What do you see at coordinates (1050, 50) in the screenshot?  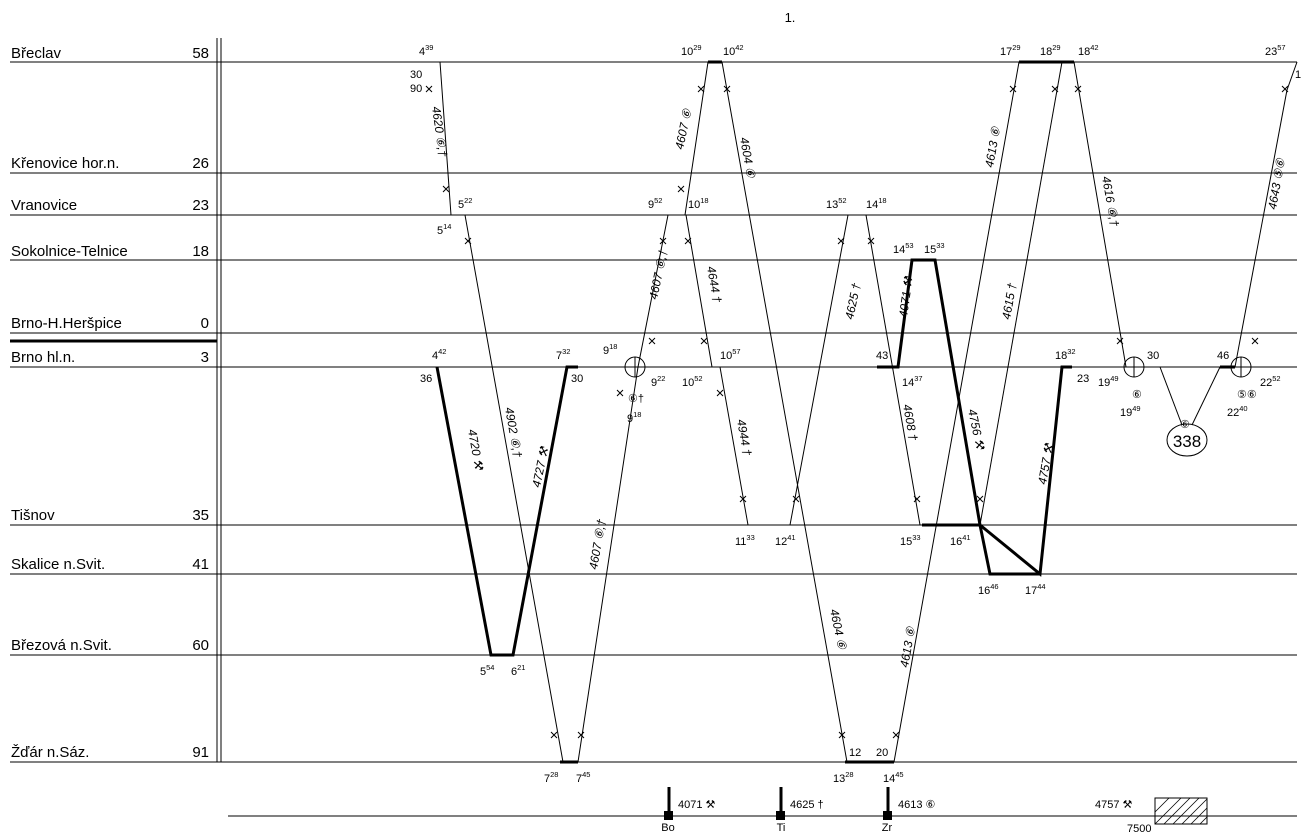 I see `time-label: 1829` at bounding box center [1050, 50].